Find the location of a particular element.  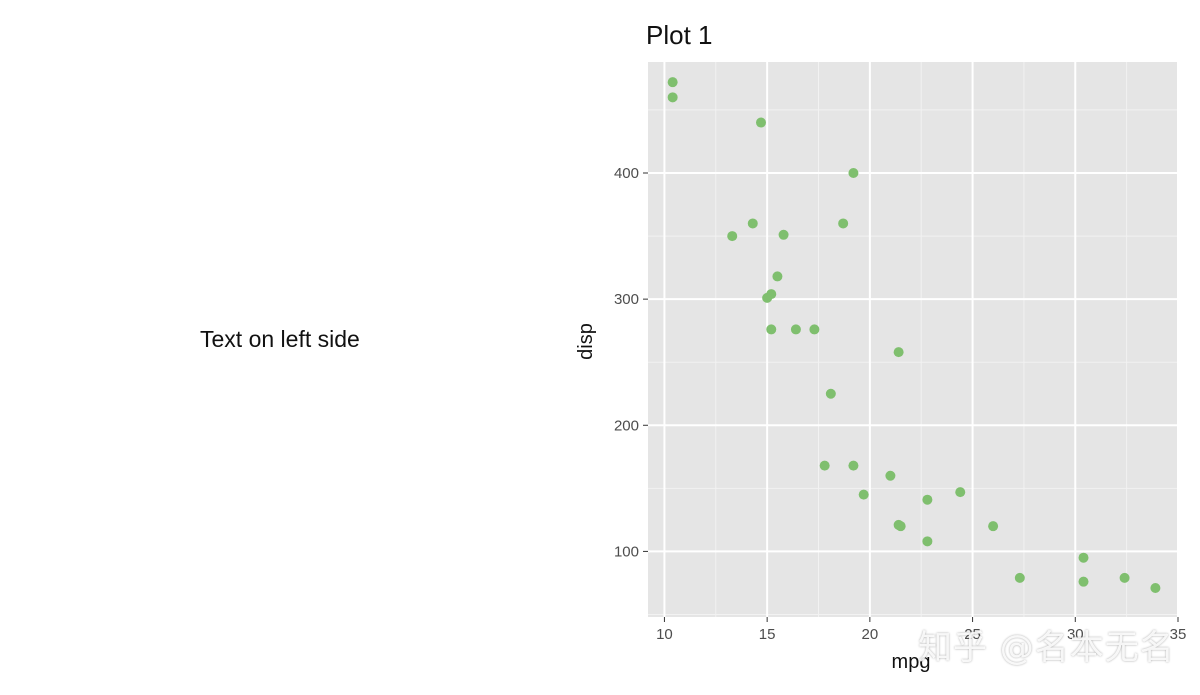

x-tick-label: 35 is located at coordinates (1178, 634).